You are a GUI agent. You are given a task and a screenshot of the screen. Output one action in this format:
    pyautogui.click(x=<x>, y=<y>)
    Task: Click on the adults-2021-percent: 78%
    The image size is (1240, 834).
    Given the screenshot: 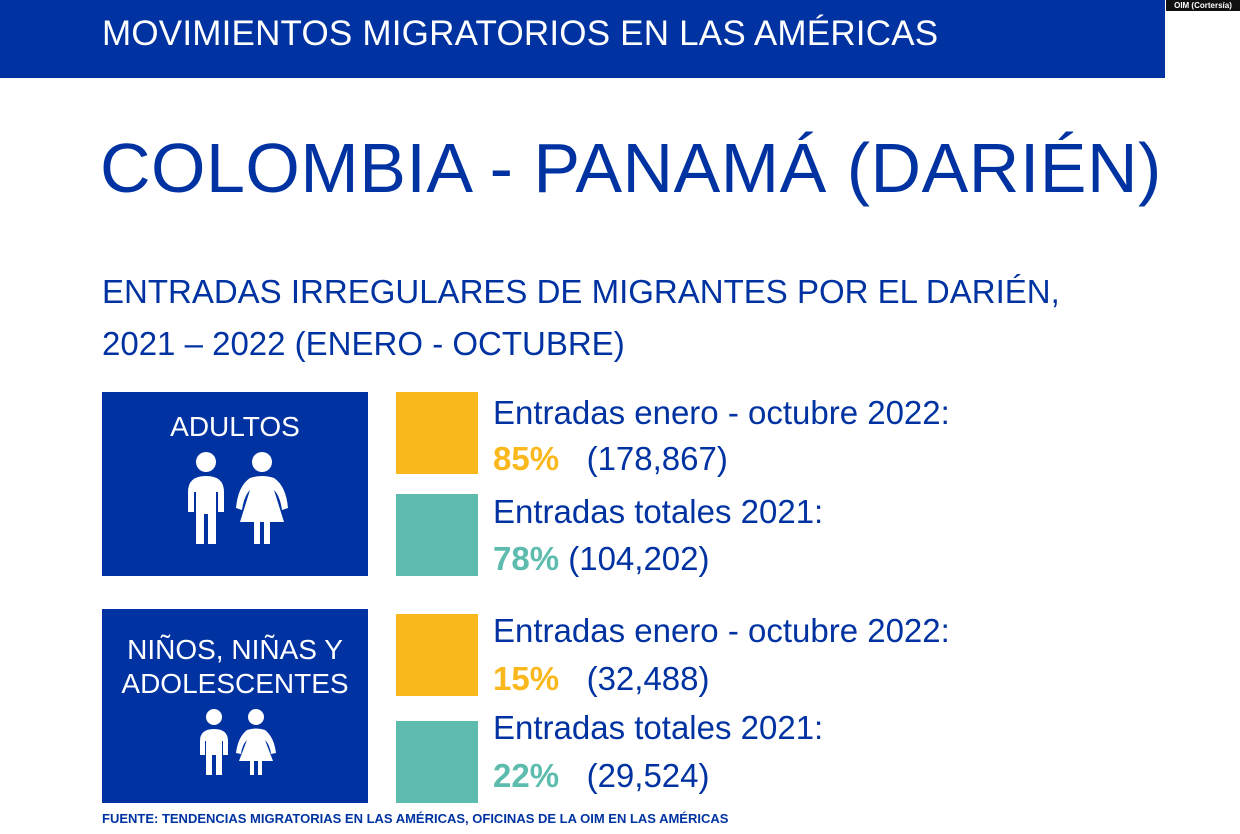 What is the action you would take?
    pyautogui.click(x=526, y=558)
    